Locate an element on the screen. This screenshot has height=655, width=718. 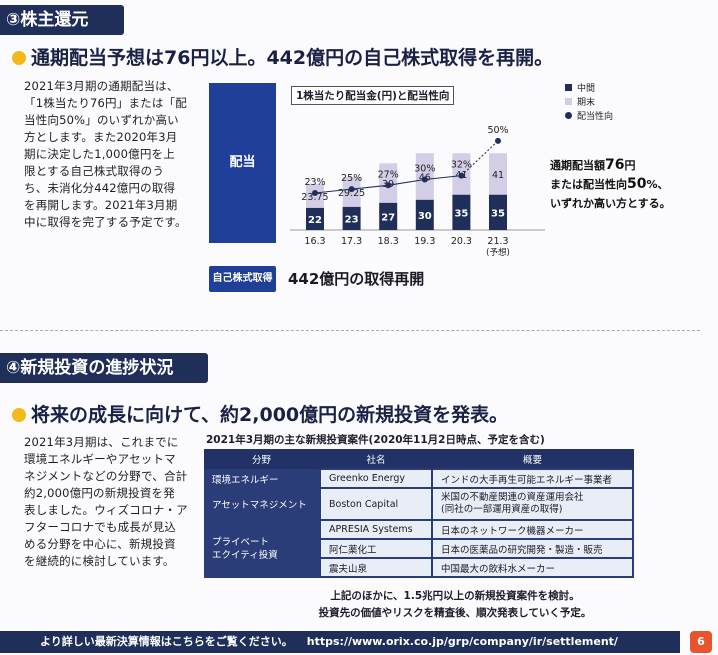
section-divider is located at coordinates (350, 330).